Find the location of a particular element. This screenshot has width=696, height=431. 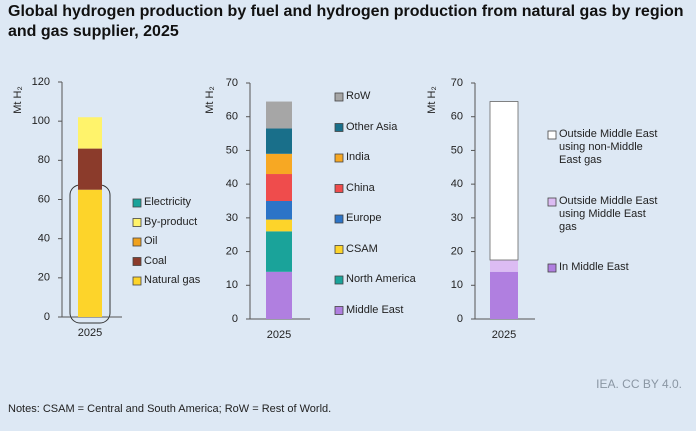

legend-label: Other Asia is located at coordinates (372, 126).